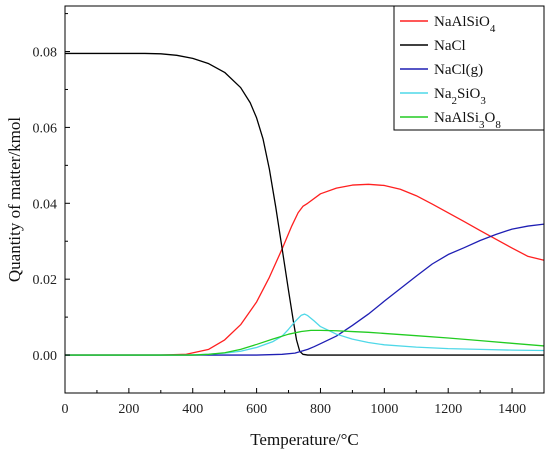 Image resolution: width=550 pixels, height=456 pixels. What do you see at coordinates (460, 96) in the screenshot?
I see `legend-label: Na2SiO3` at bounding box center [460, 96].